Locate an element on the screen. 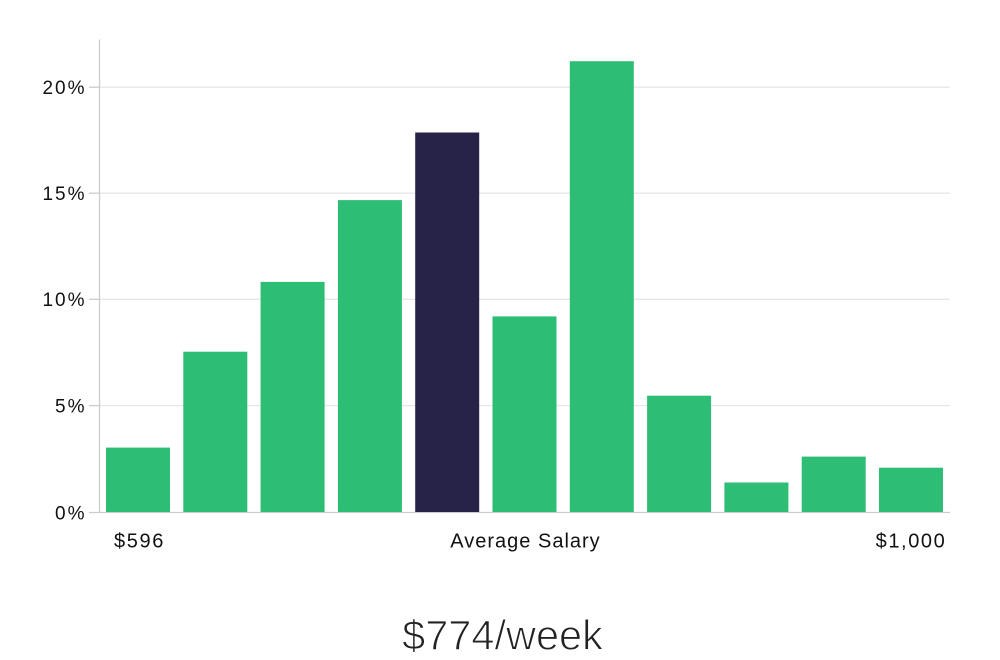 This screenshot has height=660, width=1000. svg-text: $1,000 is located at coordinates (911, 542).